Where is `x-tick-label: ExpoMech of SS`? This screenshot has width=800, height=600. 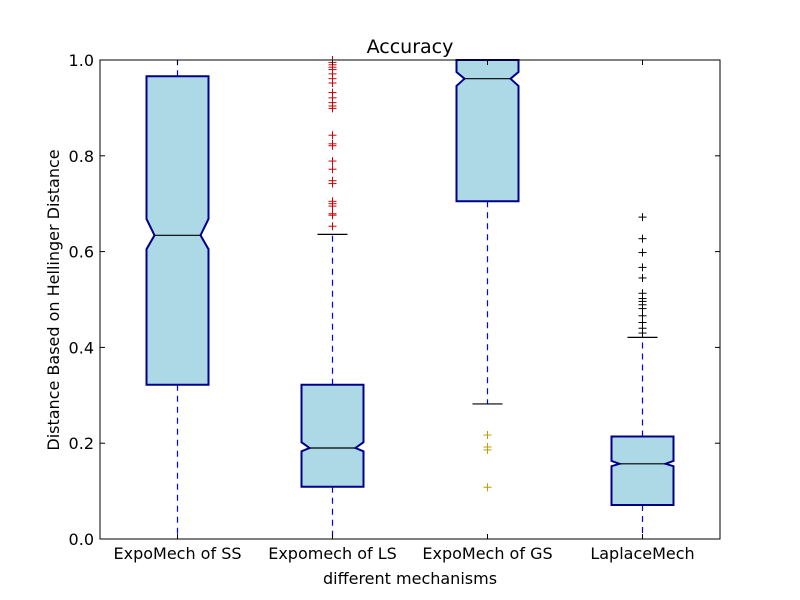
x-tick-label: ExpoMech of SS is located at coordinates (177, 553).